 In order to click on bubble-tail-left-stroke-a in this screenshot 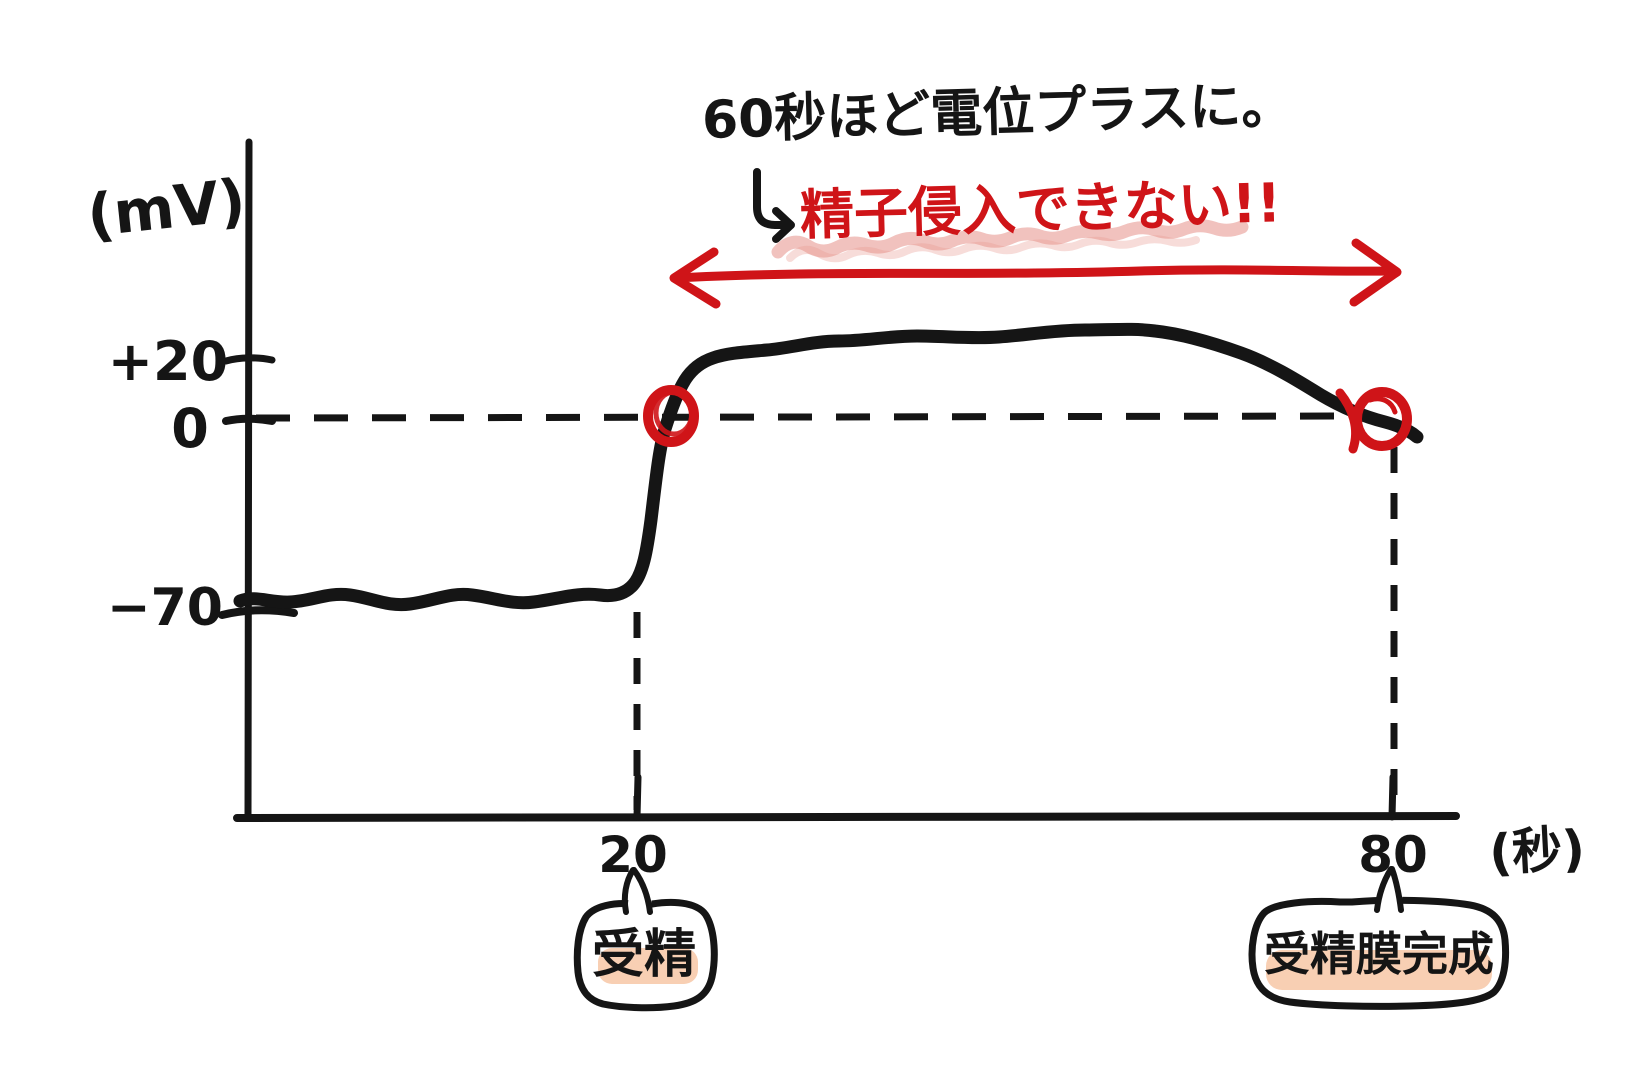, I will do `click(628, 891)`.